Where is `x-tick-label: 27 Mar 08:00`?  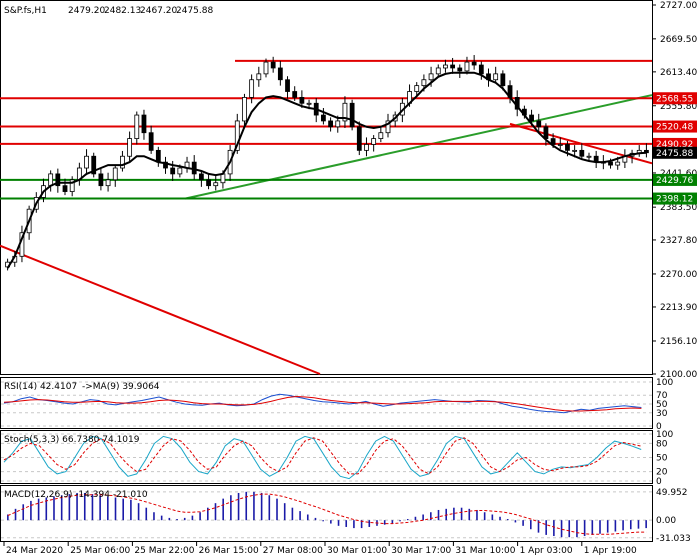 x-tick-label: 27 Mar 08:00 is located at coordinates (293, 551).